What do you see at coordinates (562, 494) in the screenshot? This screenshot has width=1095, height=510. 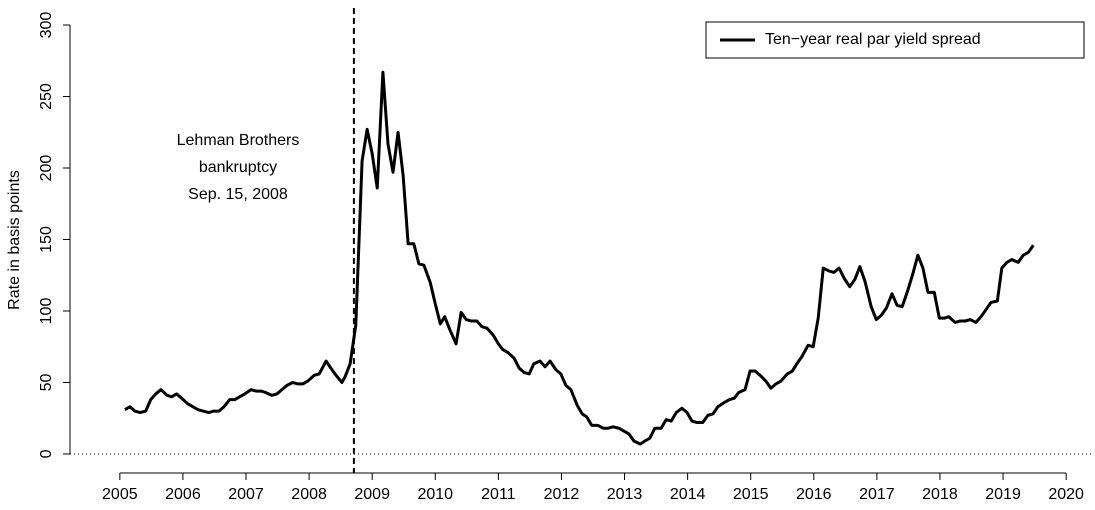 I see `x-tick-label: 2012` at bounding box center [562, 494].